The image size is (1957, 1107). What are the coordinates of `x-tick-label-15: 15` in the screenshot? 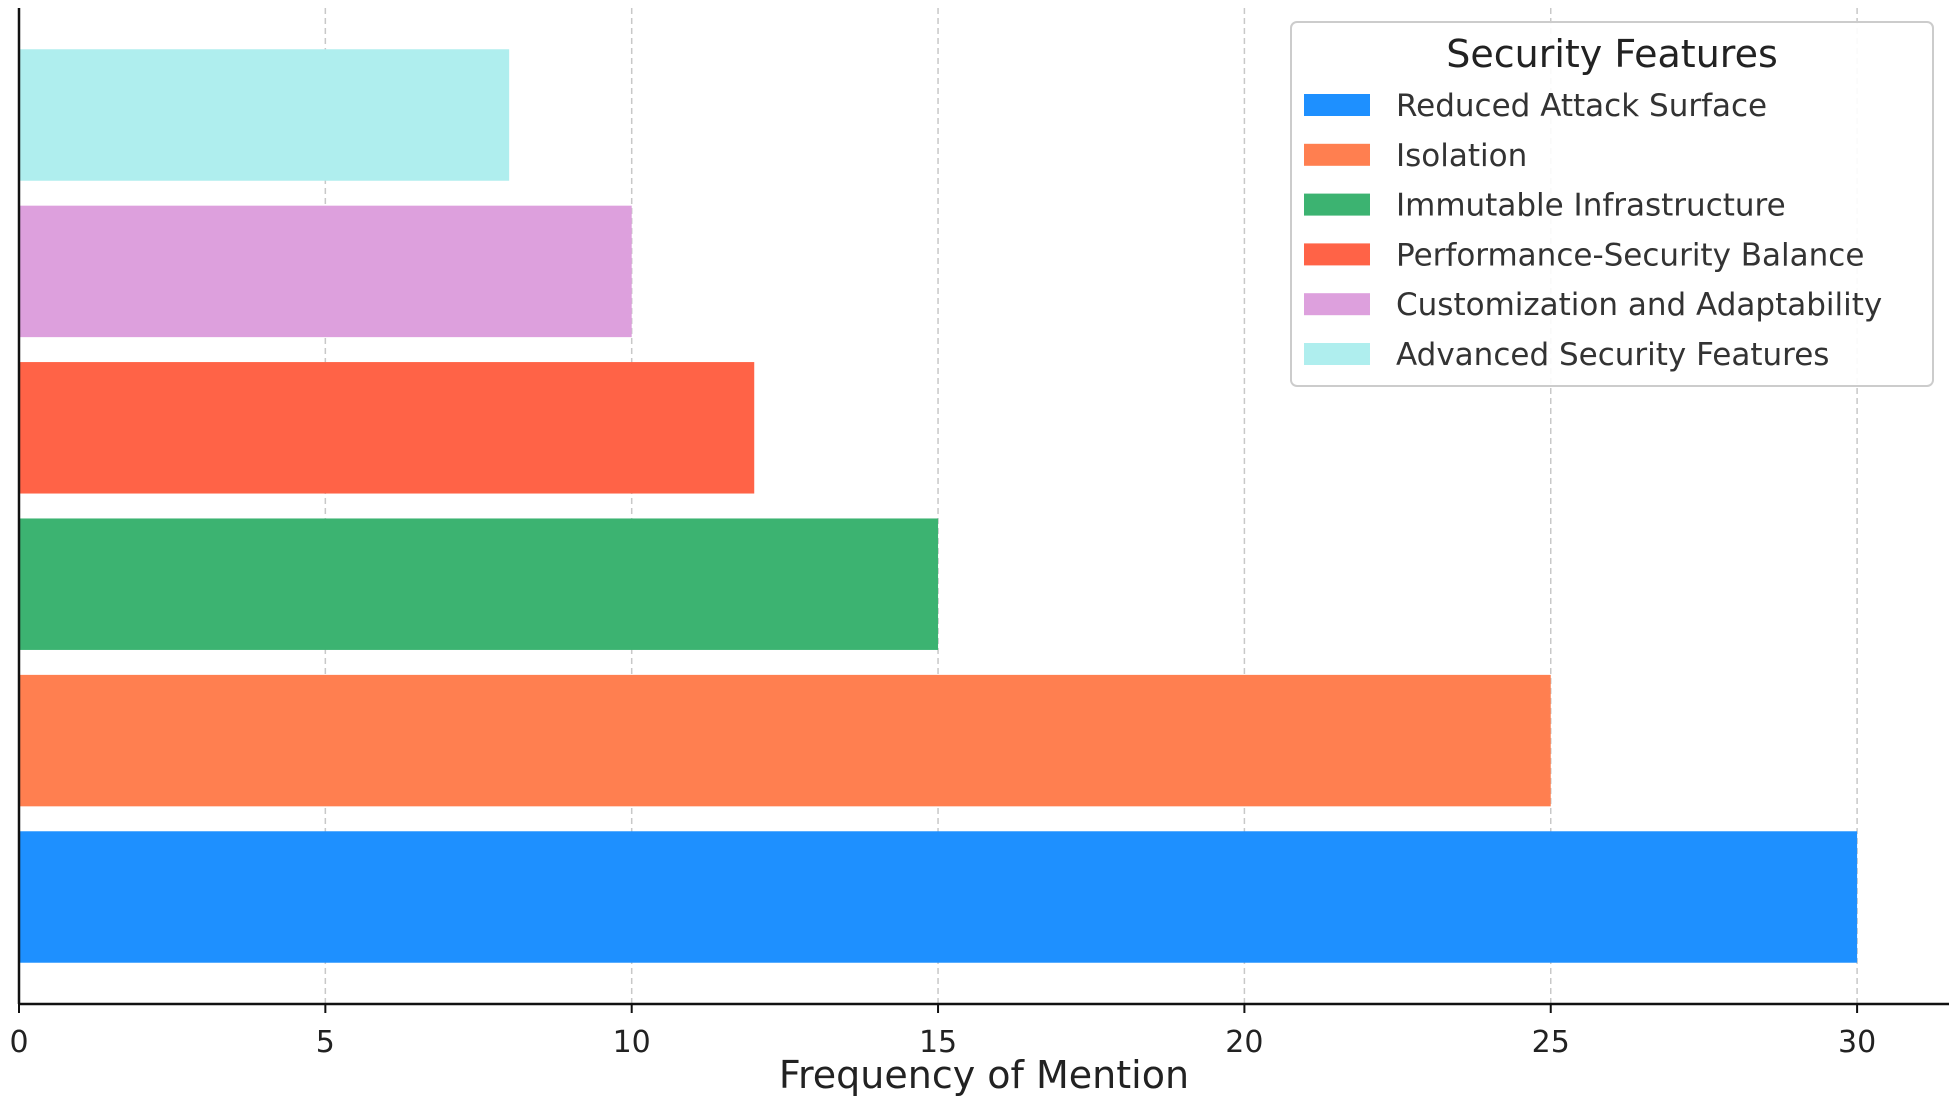 It's located at (938, 1042).